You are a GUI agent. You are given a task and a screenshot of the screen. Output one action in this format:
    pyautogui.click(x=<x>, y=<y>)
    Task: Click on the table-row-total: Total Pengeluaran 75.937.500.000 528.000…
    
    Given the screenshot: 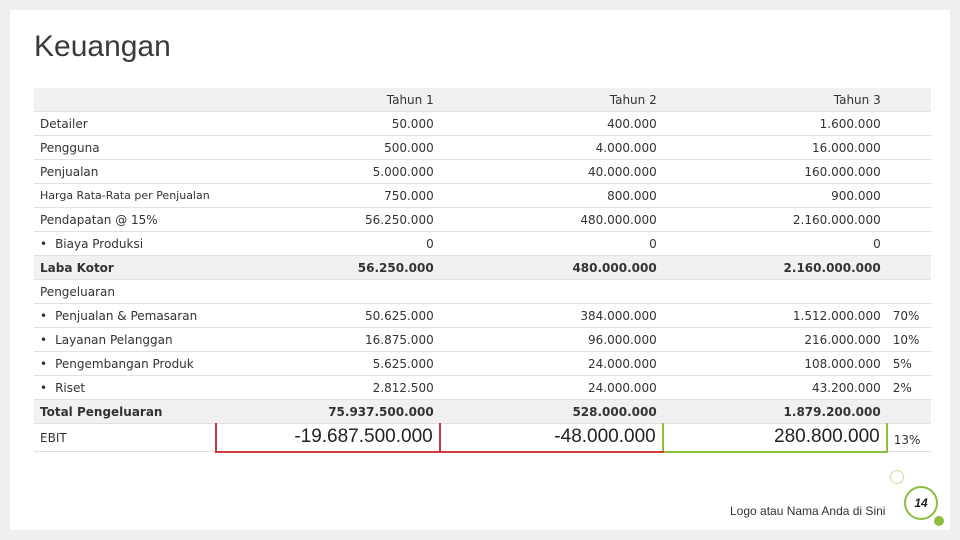 What is the action you would take?
    pyautogui.click(x=482, y=411)
    